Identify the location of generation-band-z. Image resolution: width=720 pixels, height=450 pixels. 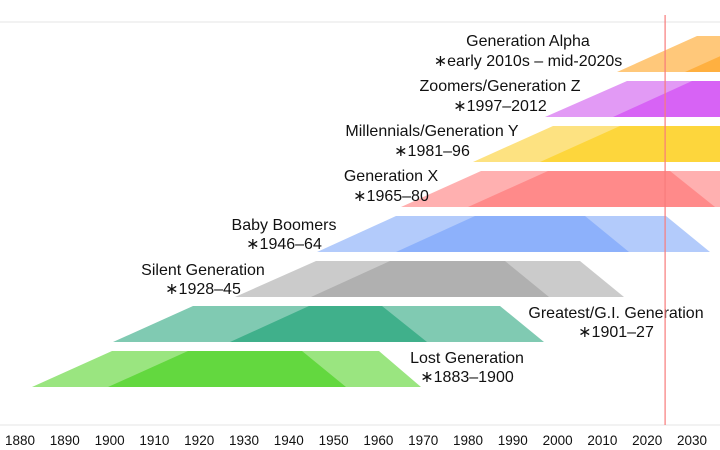
(632, 99).